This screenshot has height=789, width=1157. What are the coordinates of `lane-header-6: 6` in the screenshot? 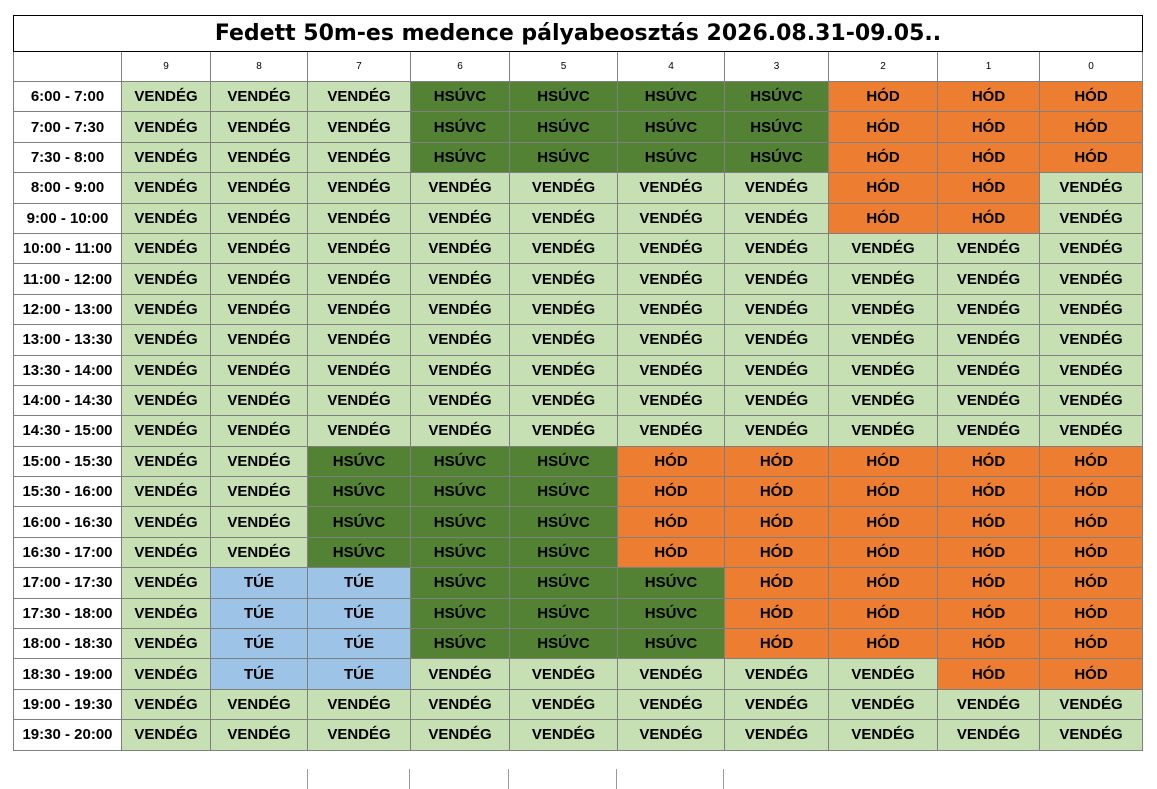 It's located at (460, 66).